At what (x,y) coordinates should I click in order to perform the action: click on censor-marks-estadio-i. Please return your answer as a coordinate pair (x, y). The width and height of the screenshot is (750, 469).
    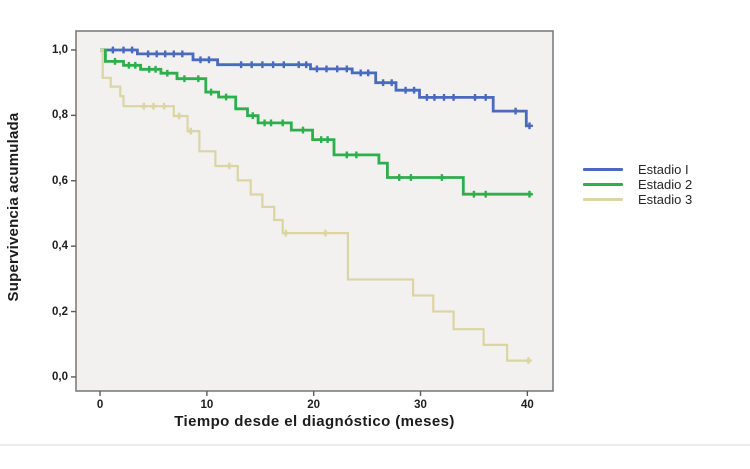
    Looking at the image, I should click on (321, 88).